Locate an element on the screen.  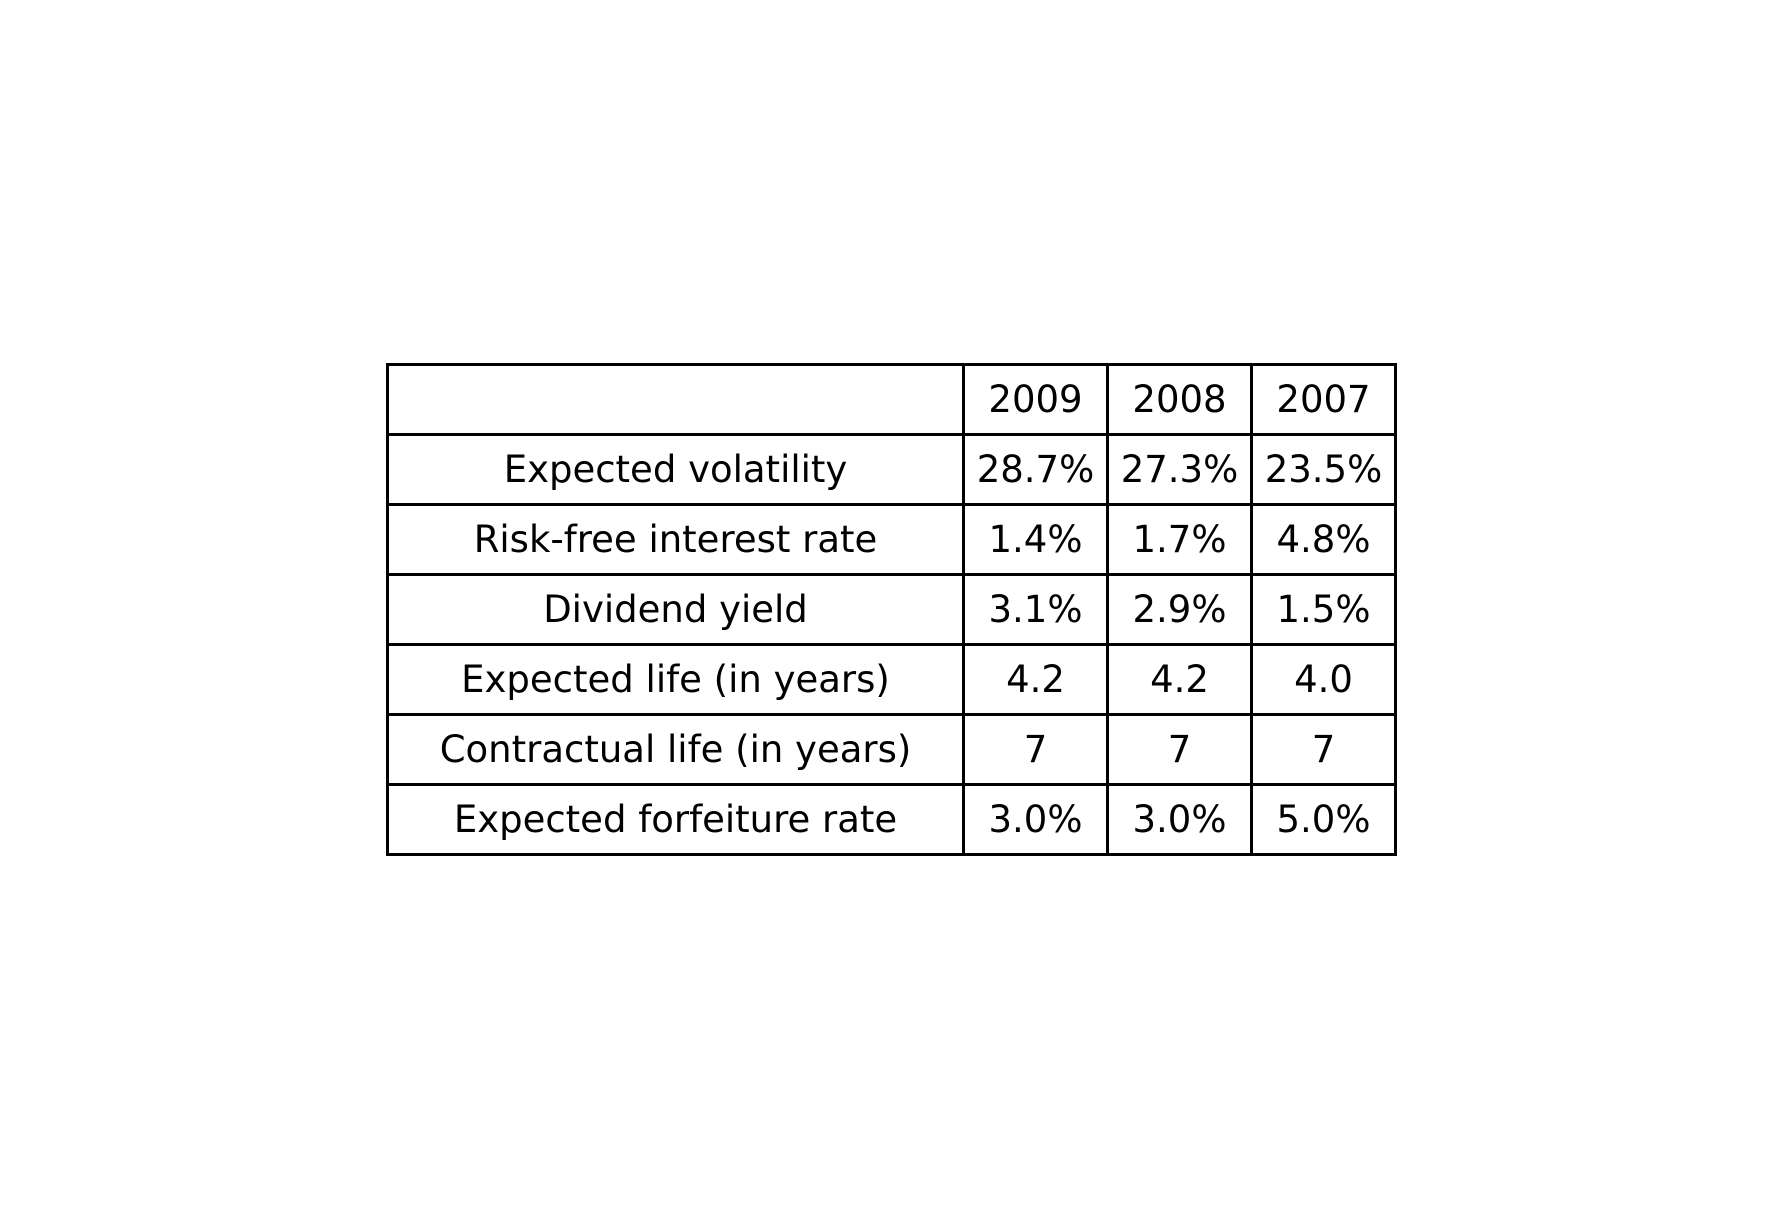
table-cell: 3.1% is located at coordinates (1035, 609).